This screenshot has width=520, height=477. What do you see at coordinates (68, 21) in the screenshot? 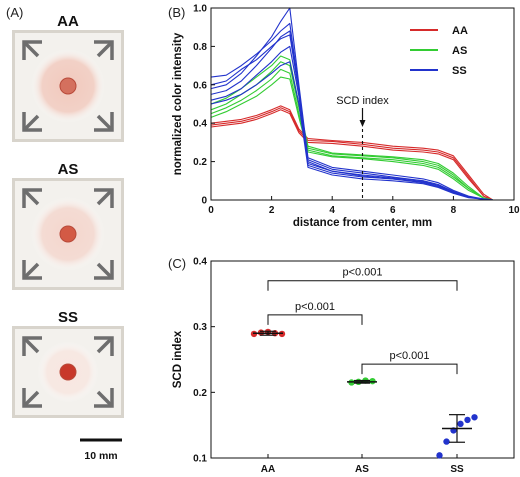
I see `photo-label-aa: AA` at bounding box center [68, 21].